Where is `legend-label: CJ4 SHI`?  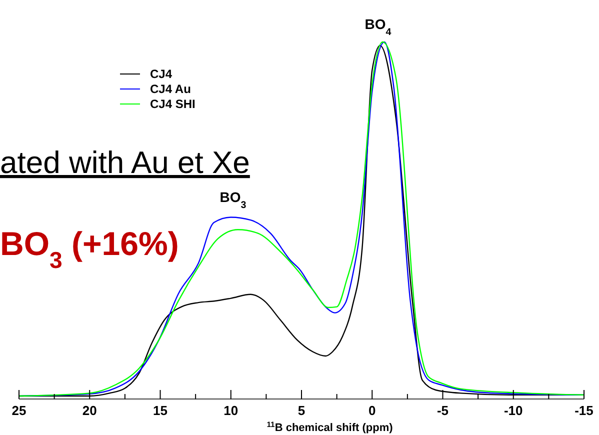 legend-label: CJ4 SHI is located at coordinates (173, 104).